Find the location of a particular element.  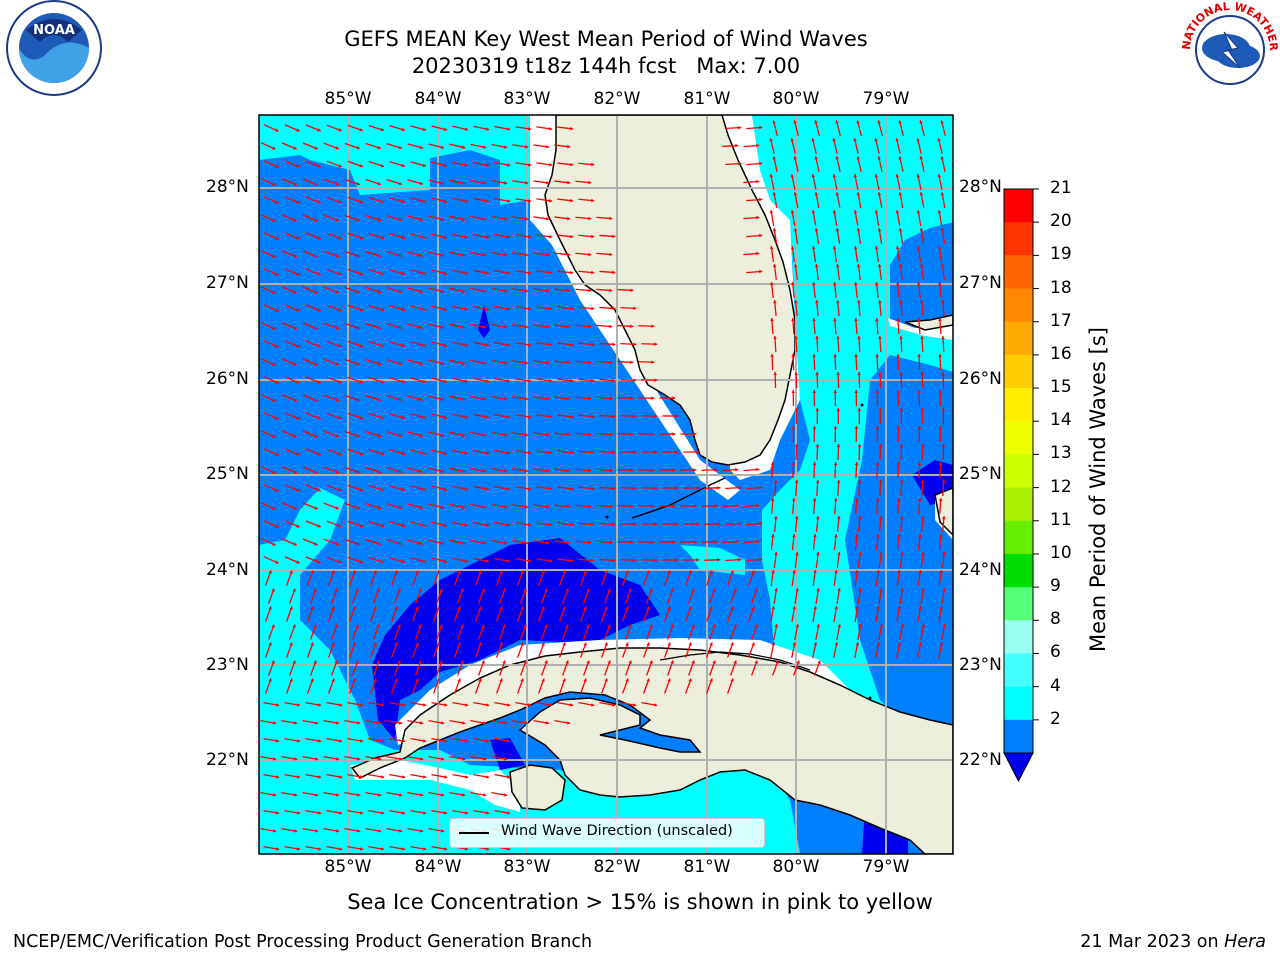

map-title-line2: 20230319 t18z 144h fcst Max: 7.00 is located at coordinates (606, 66).